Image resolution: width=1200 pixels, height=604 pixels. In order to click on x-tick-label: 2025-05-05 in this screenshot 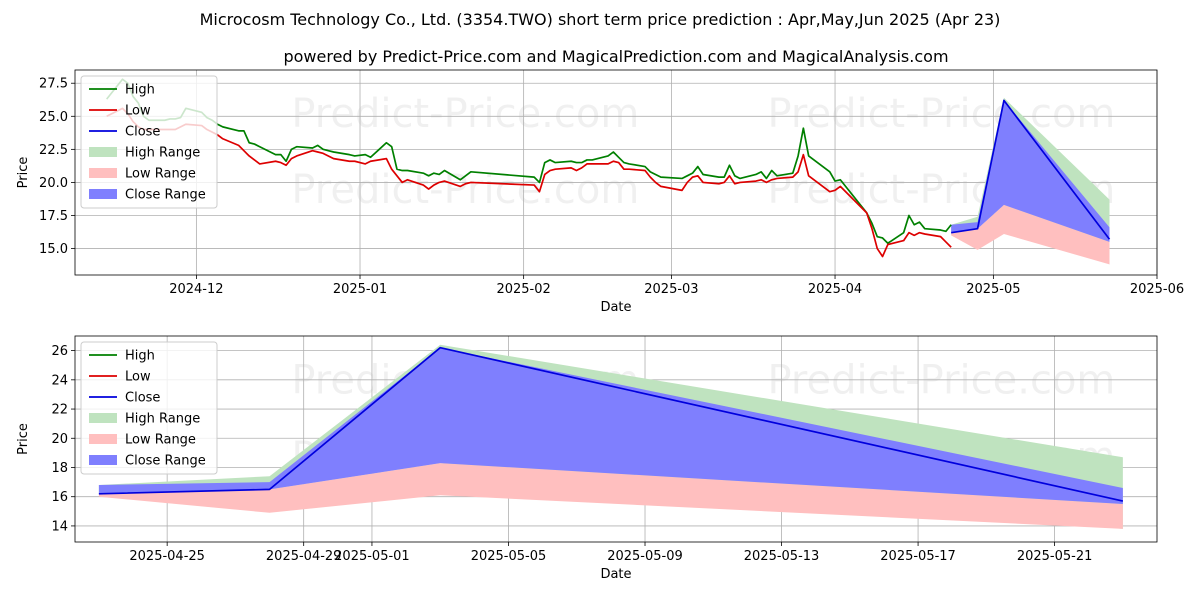, I will do `click(509, 556)`.